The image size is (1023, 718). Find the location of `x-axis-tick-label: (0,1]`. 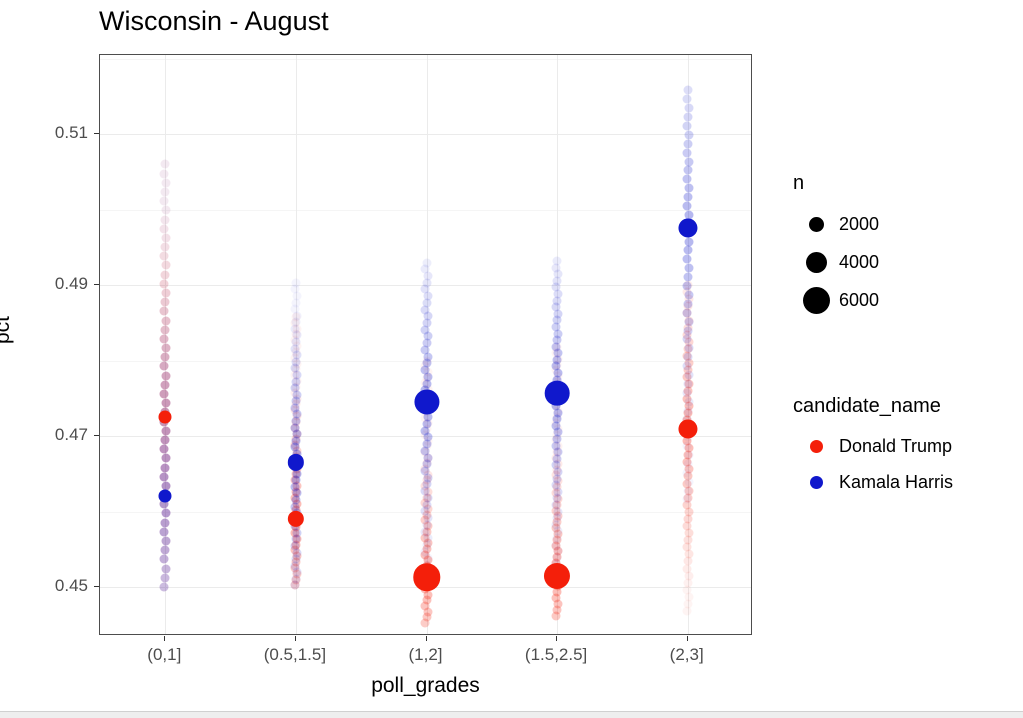

x-axis-tick-label: (0,1] is located at coordinates (164, 654).